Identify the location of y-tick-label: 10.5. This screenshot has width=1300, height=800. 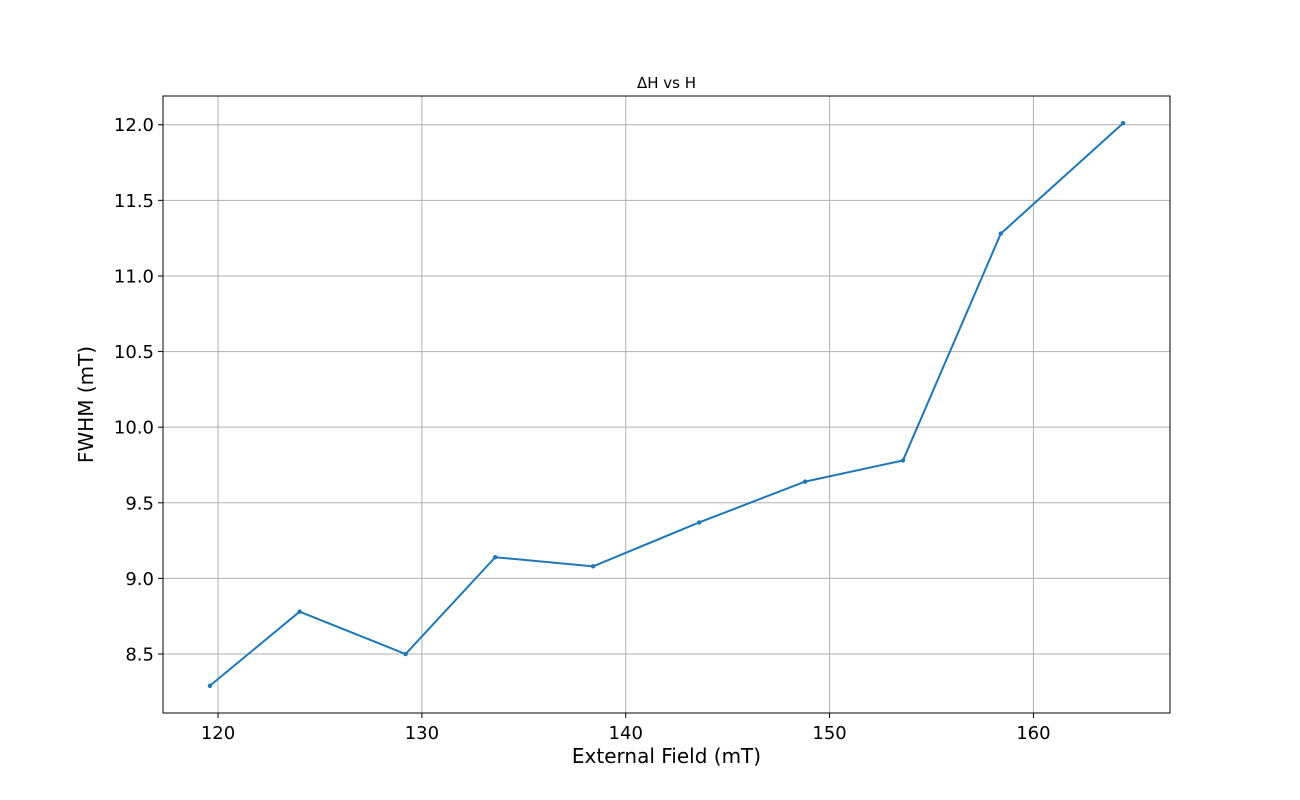
(134, 352).